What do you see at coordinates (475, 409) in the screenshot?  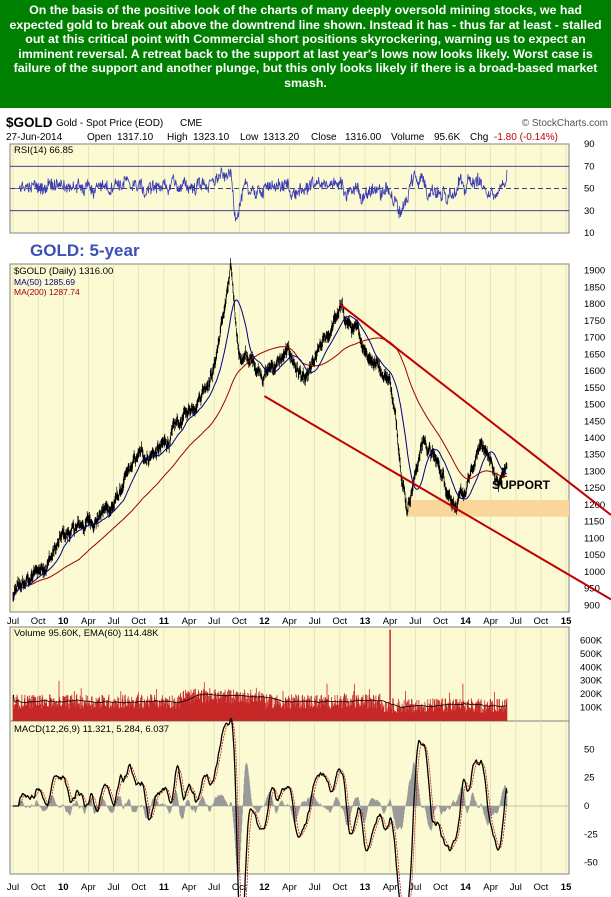 I see `downtrend-trendline` at bounding box center [475, 409].